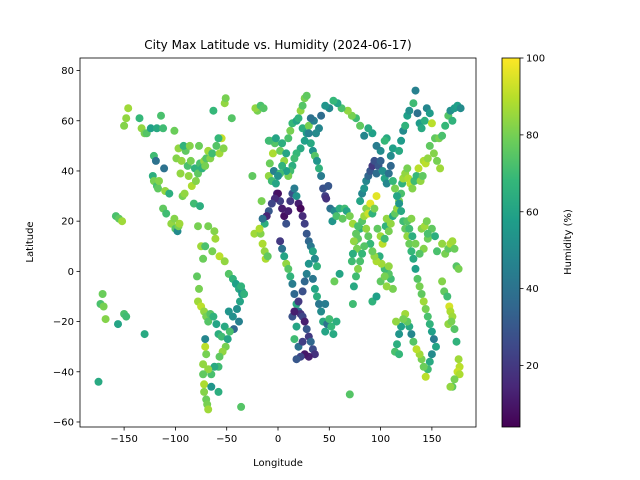 The height and width of the screenshot is (480, 640). I want to click on x-tick-label: 100, so click(380, 439).